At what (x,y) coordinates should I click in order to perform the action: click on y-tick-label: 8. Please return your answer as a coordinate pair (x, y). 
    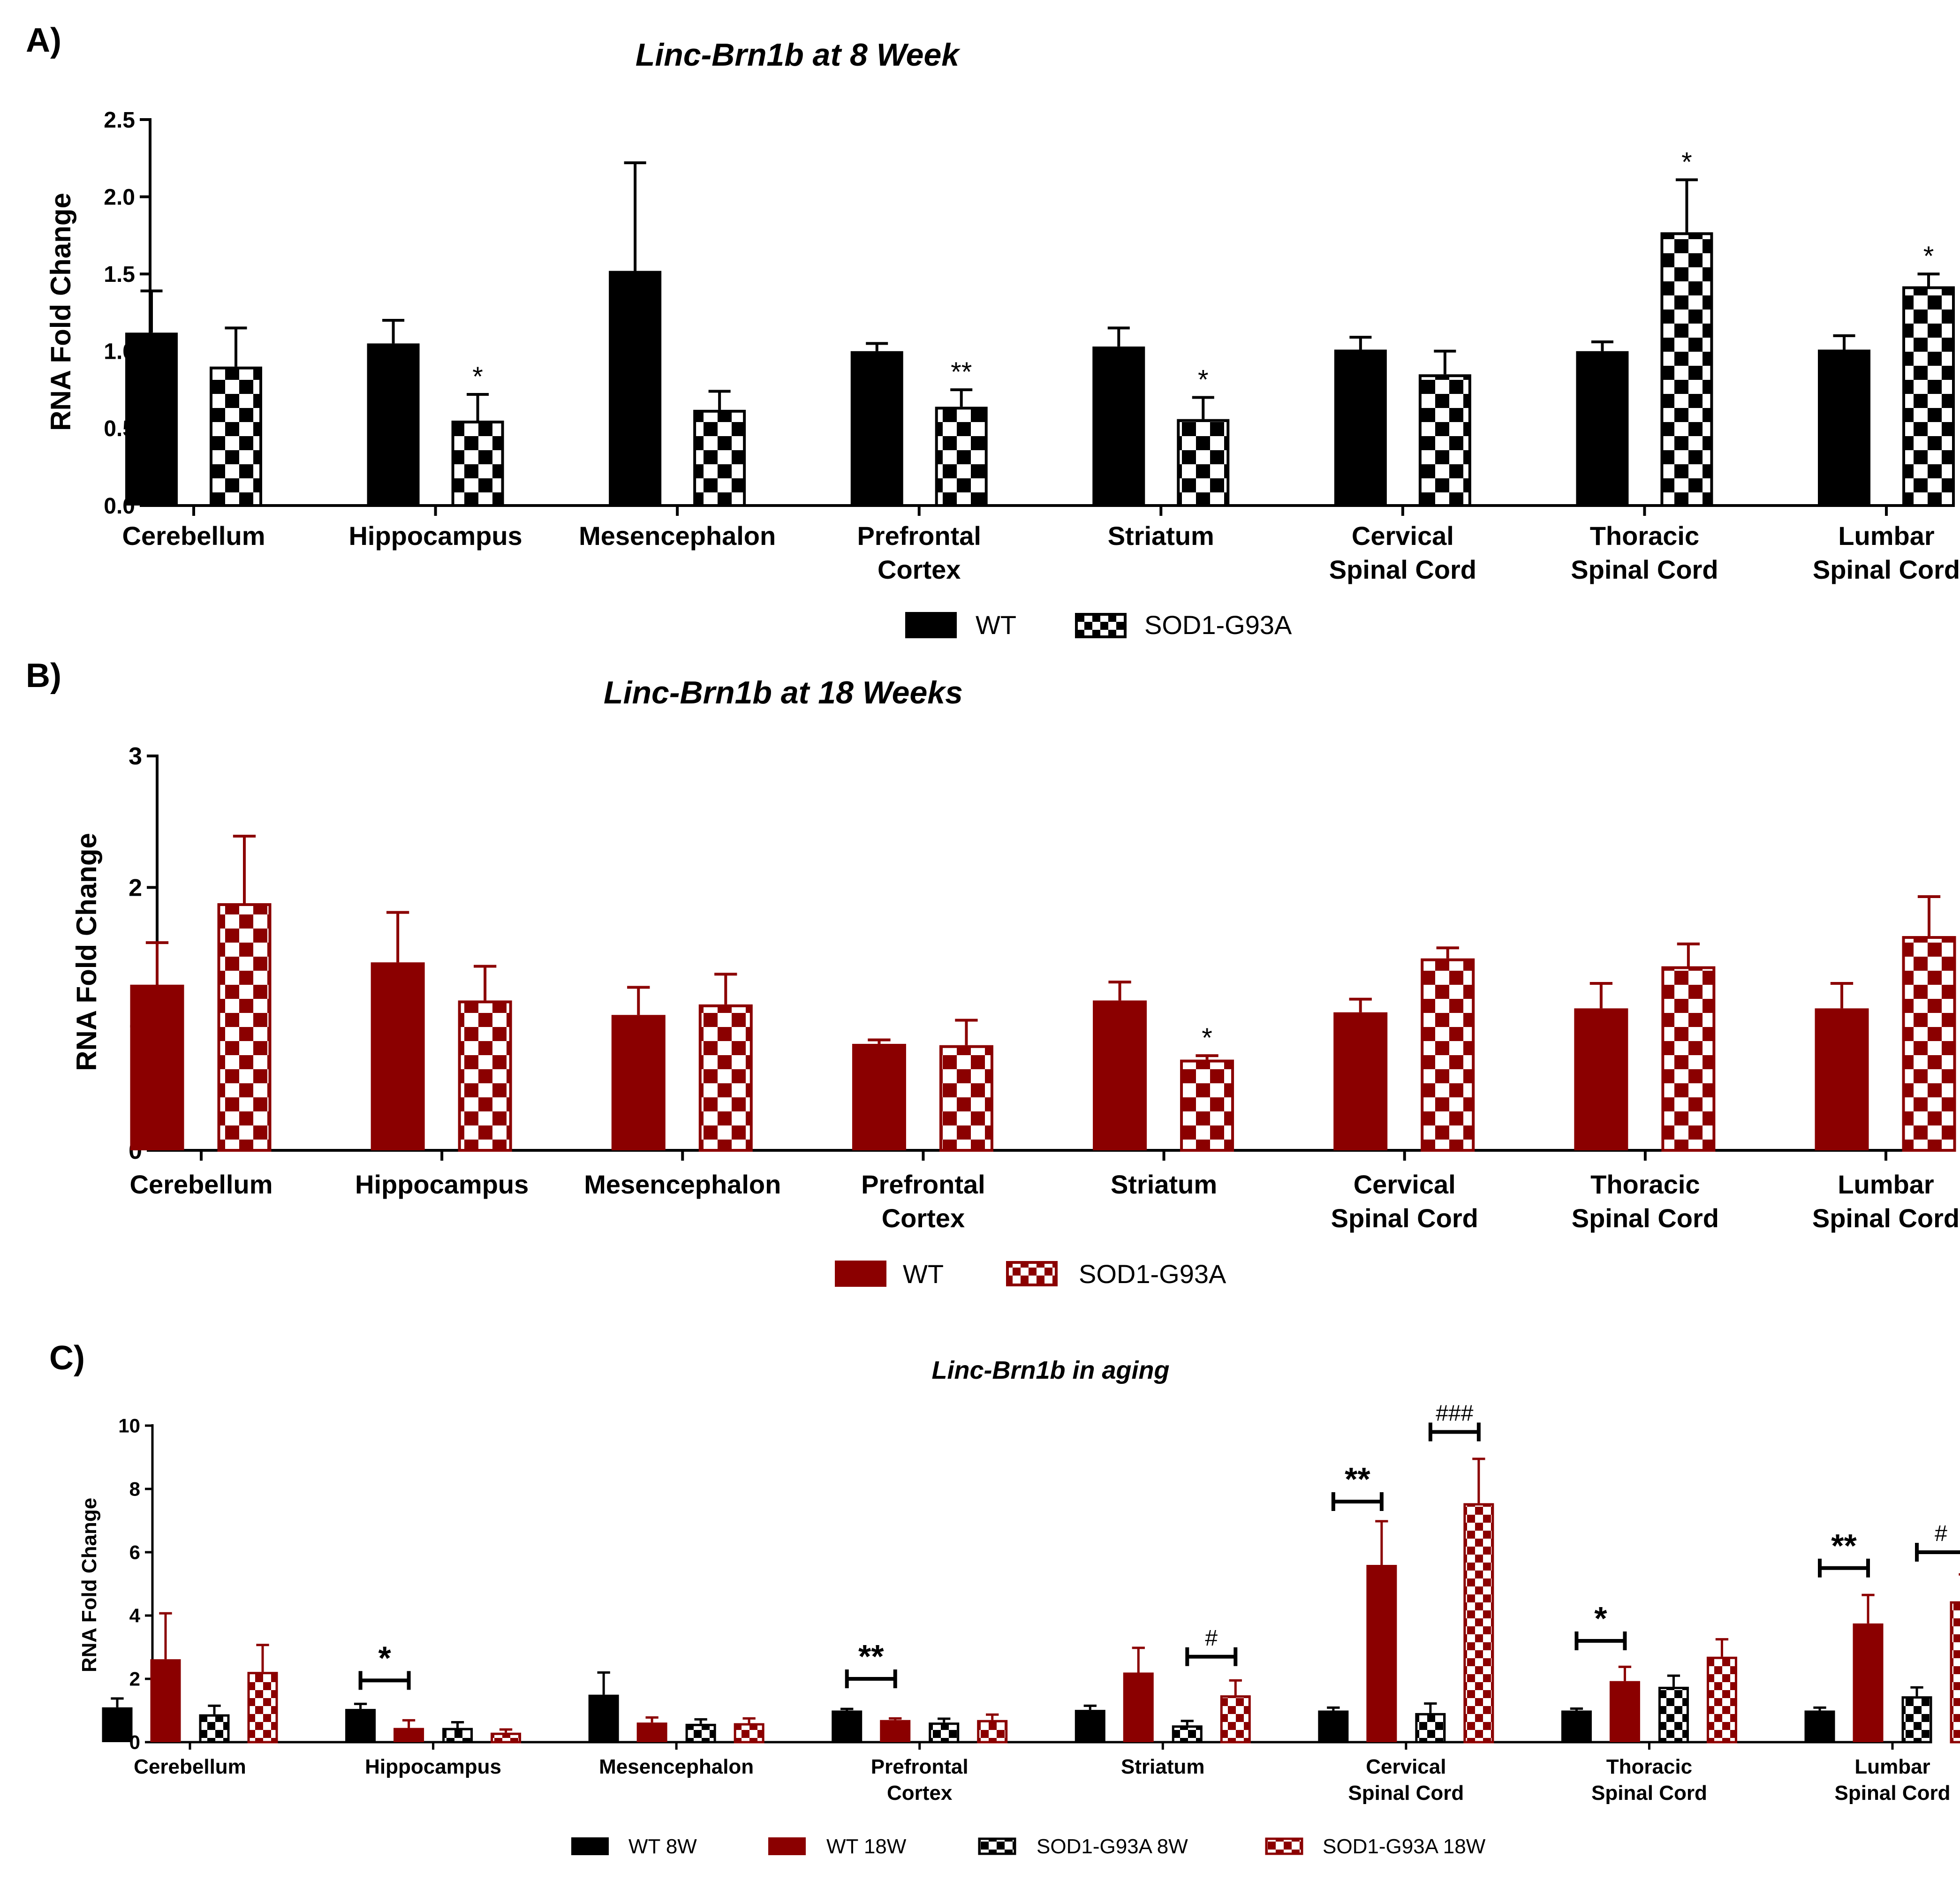
    Looking at the image, I should click on (134, 1489).